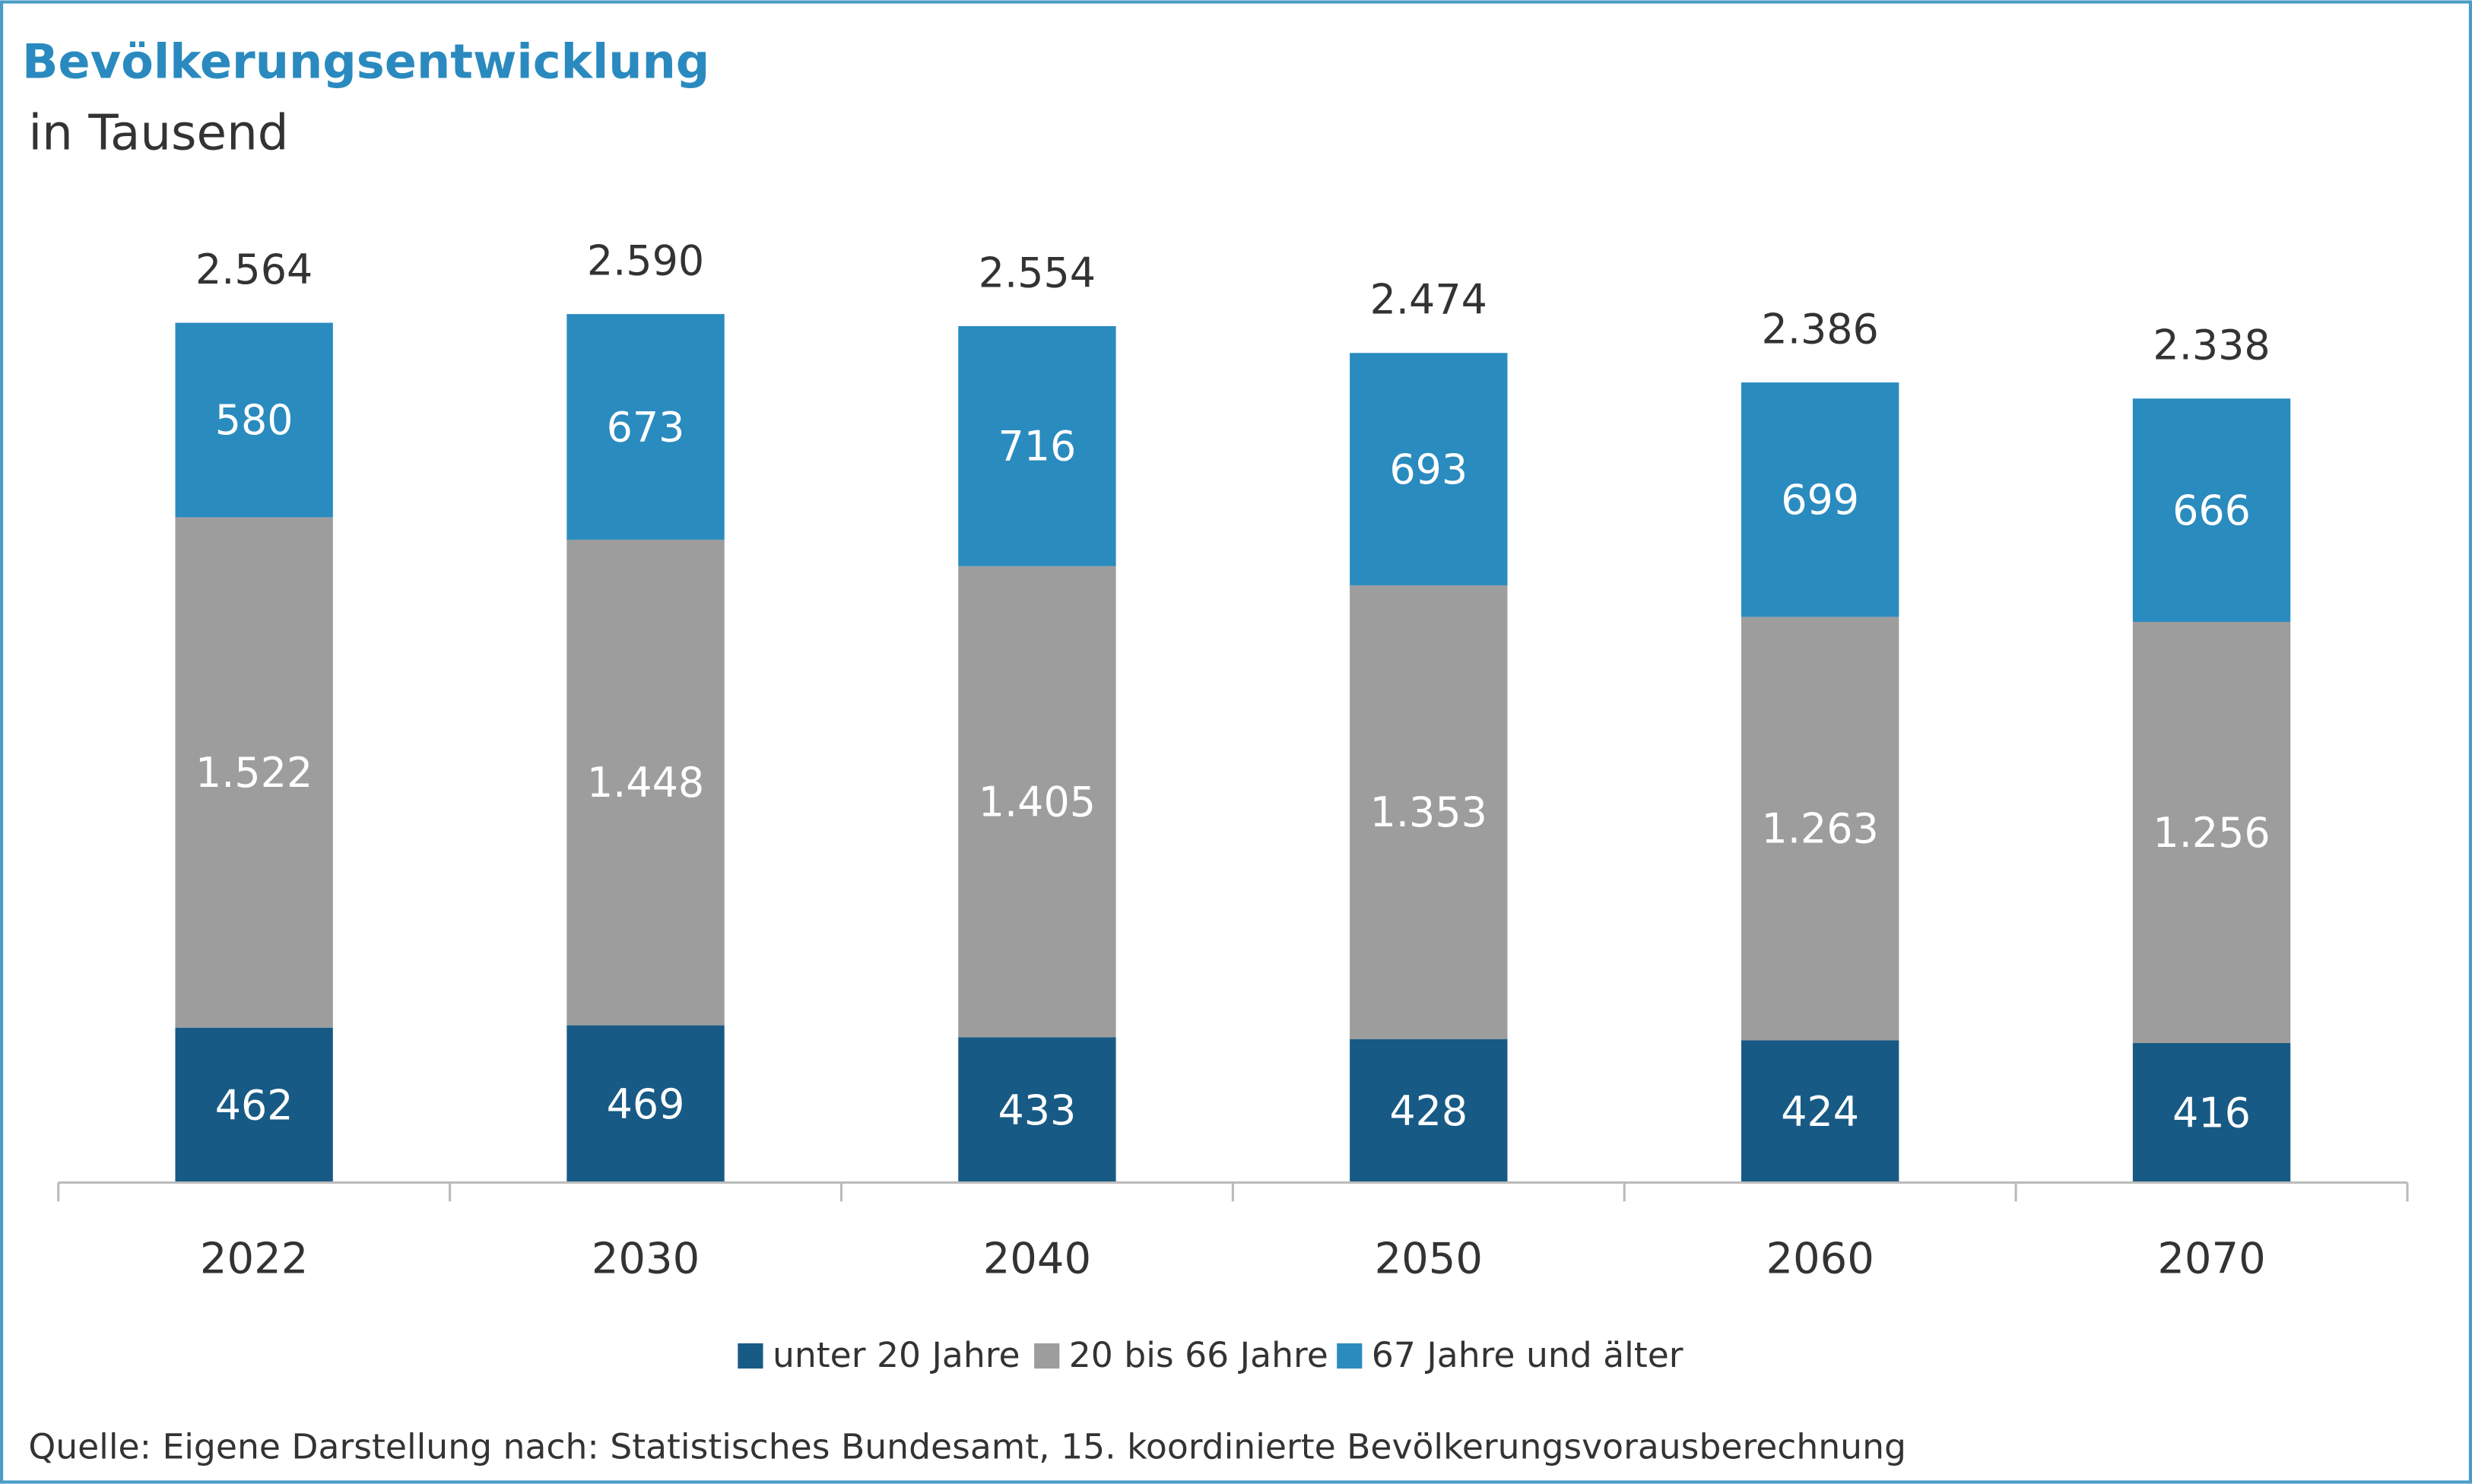 This screenshot has height=1484, width=2472. What do you see at coordinates (254, 269) in the screenshot?
I see `total-label: 2.564` at bounding box center [254, 269].